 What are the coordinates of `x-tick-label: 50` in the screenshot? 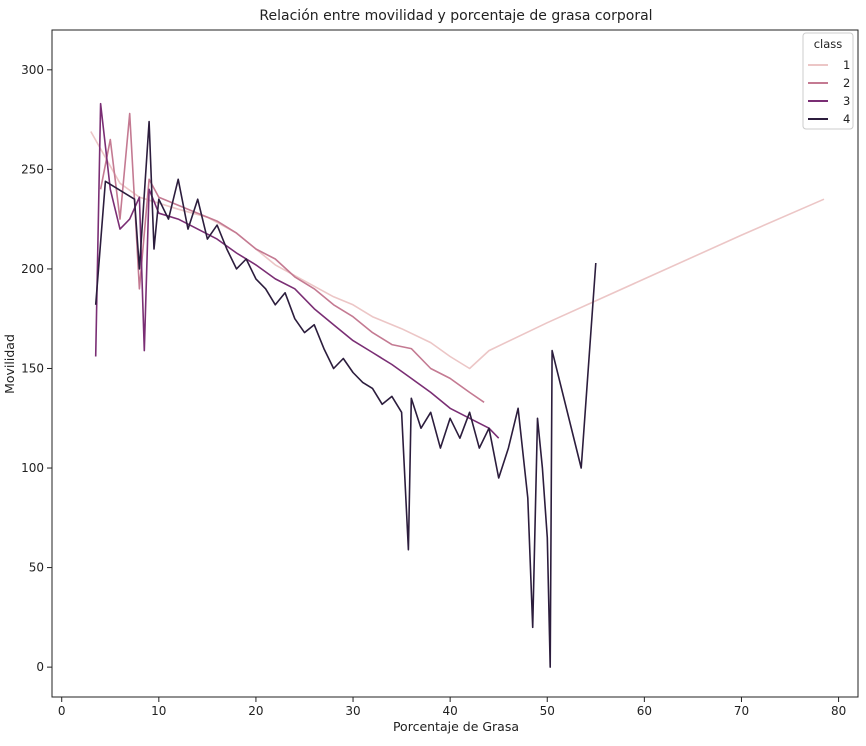 It's located at (547, 711).